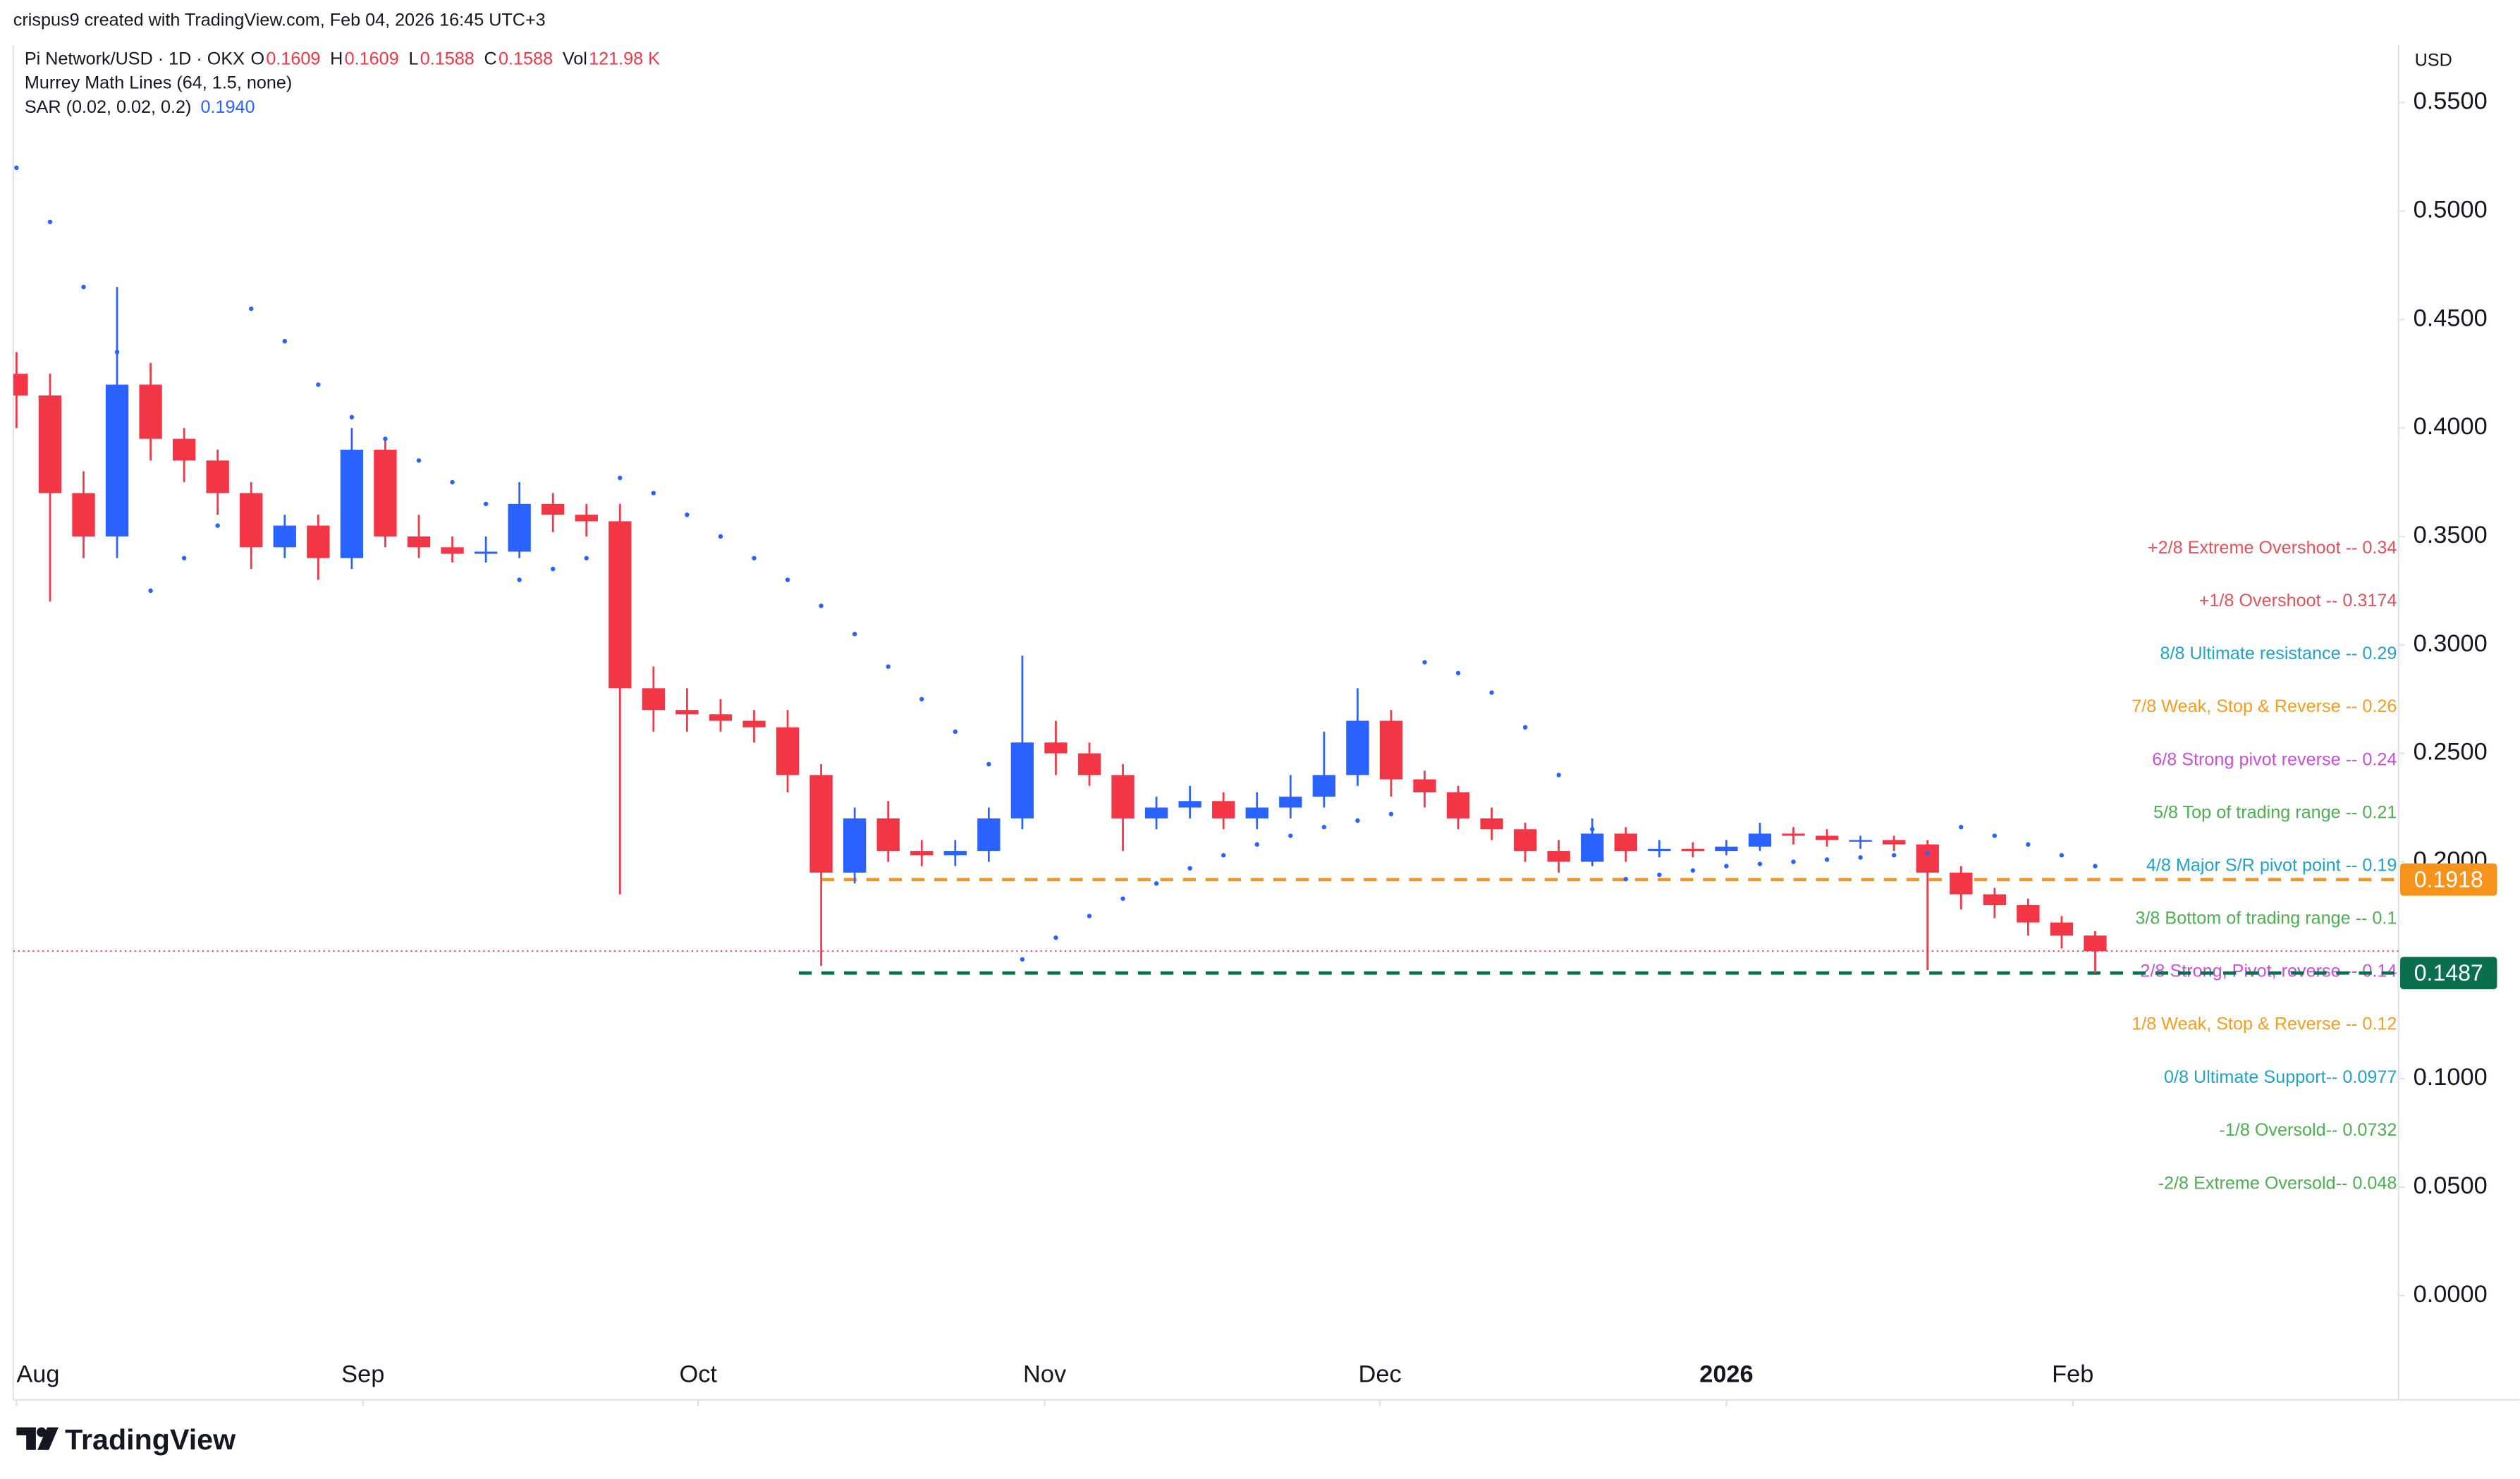  I want to click on level-badge, so click(2448, 973).